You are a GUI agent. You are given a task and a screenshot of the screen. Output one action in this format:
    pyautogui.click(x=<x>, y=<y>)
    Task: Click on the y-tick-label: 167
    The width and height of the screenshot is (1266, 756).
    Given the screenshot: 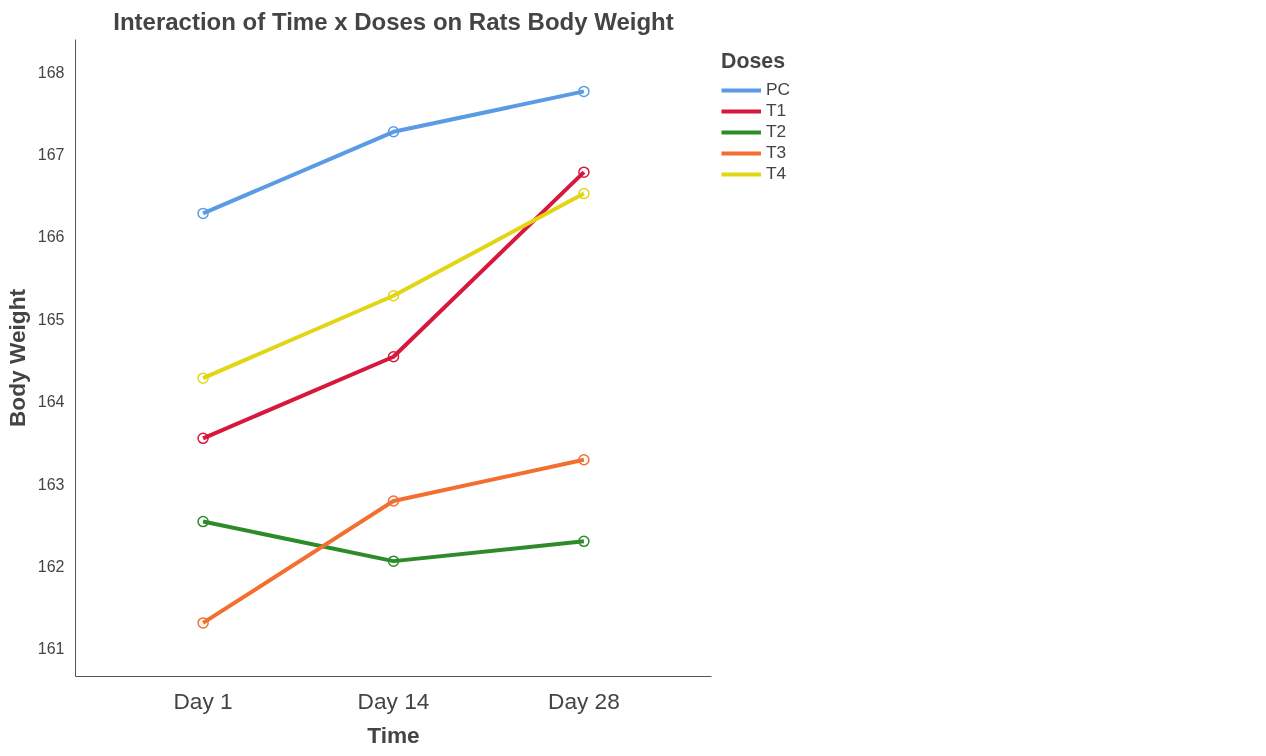 What is the action you would take?
    pyautogui.click(x=51, y=155)
    